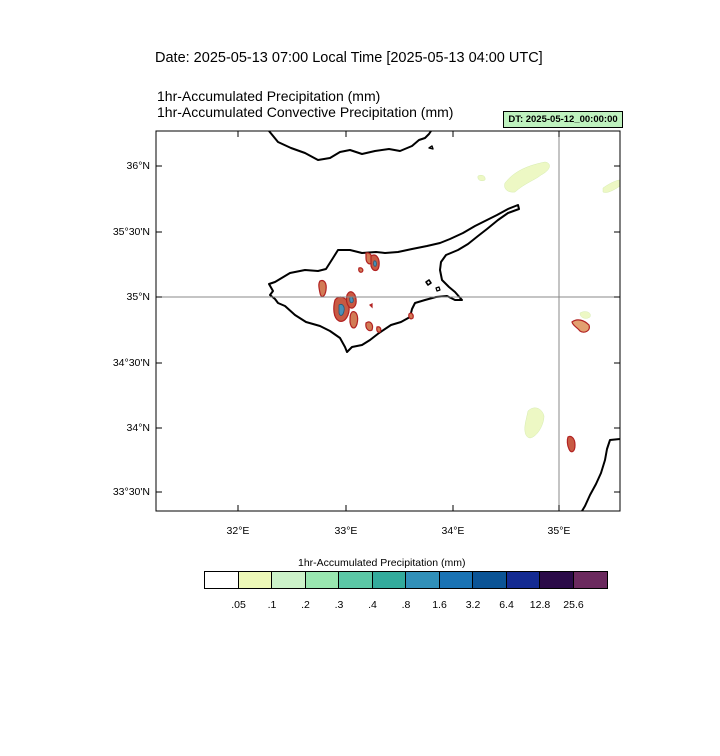  I want to click on precip-area-east-edge, so click(611, 186).